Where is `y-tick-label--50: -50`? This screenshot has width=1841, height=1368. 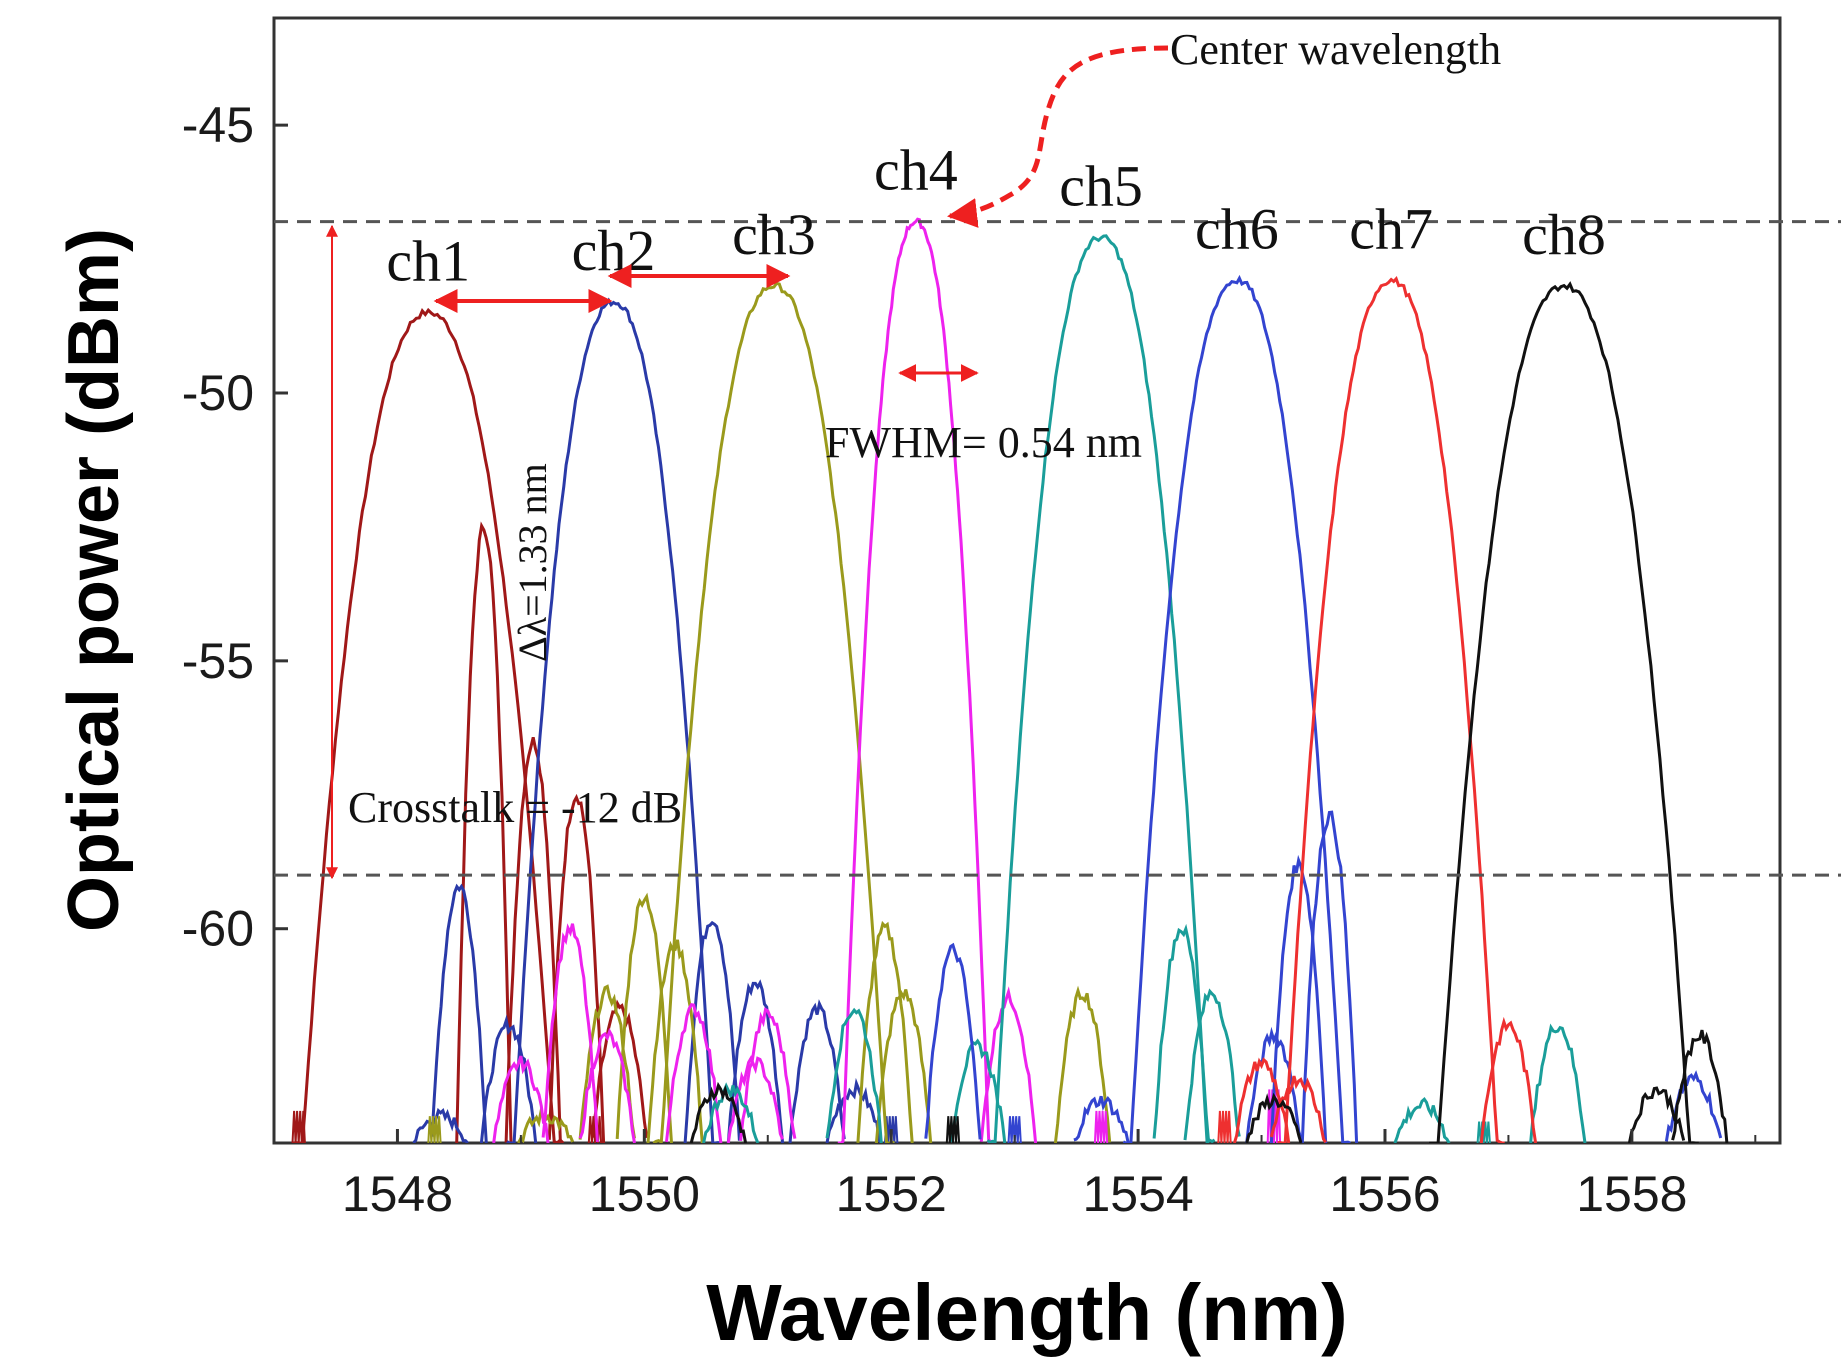
y-tick-label--50: -50 is located at coordinates (218, 393).